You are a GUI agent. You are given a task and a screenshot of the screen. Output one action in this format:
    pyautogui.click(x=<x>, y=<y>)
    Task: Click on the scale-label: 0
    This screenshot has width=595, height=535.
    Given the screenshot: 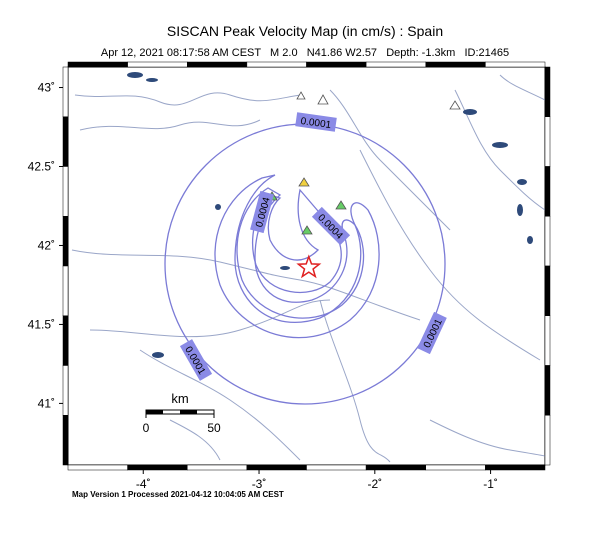 What is the action you would take?
    pyautogui.click(x=146, y=428)
    